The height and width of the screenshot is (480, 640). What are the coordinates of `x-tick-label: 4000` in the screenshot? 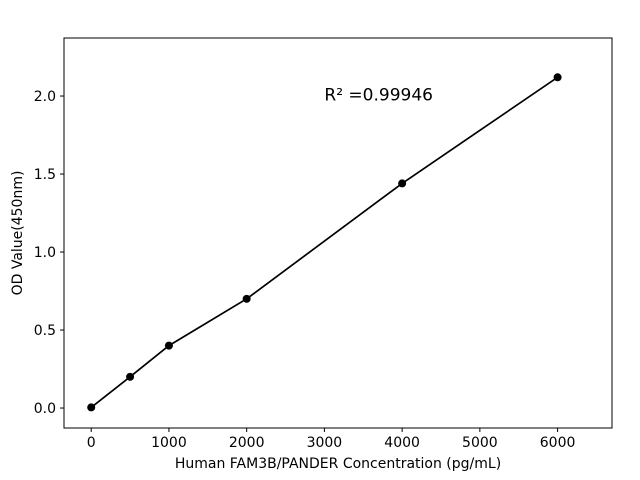 It's located at (402, 443).